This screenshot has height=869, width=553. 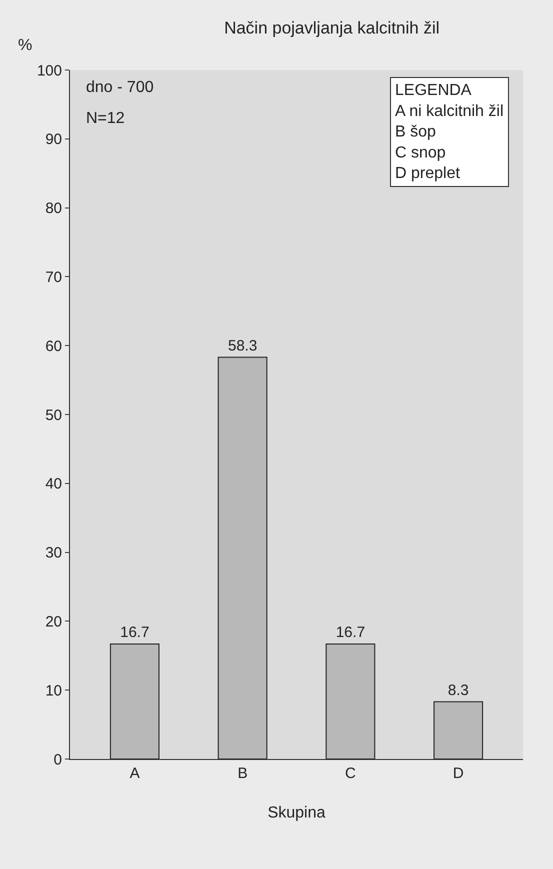 I want to click on x-tick-label: A, so click(x=135, y=773).